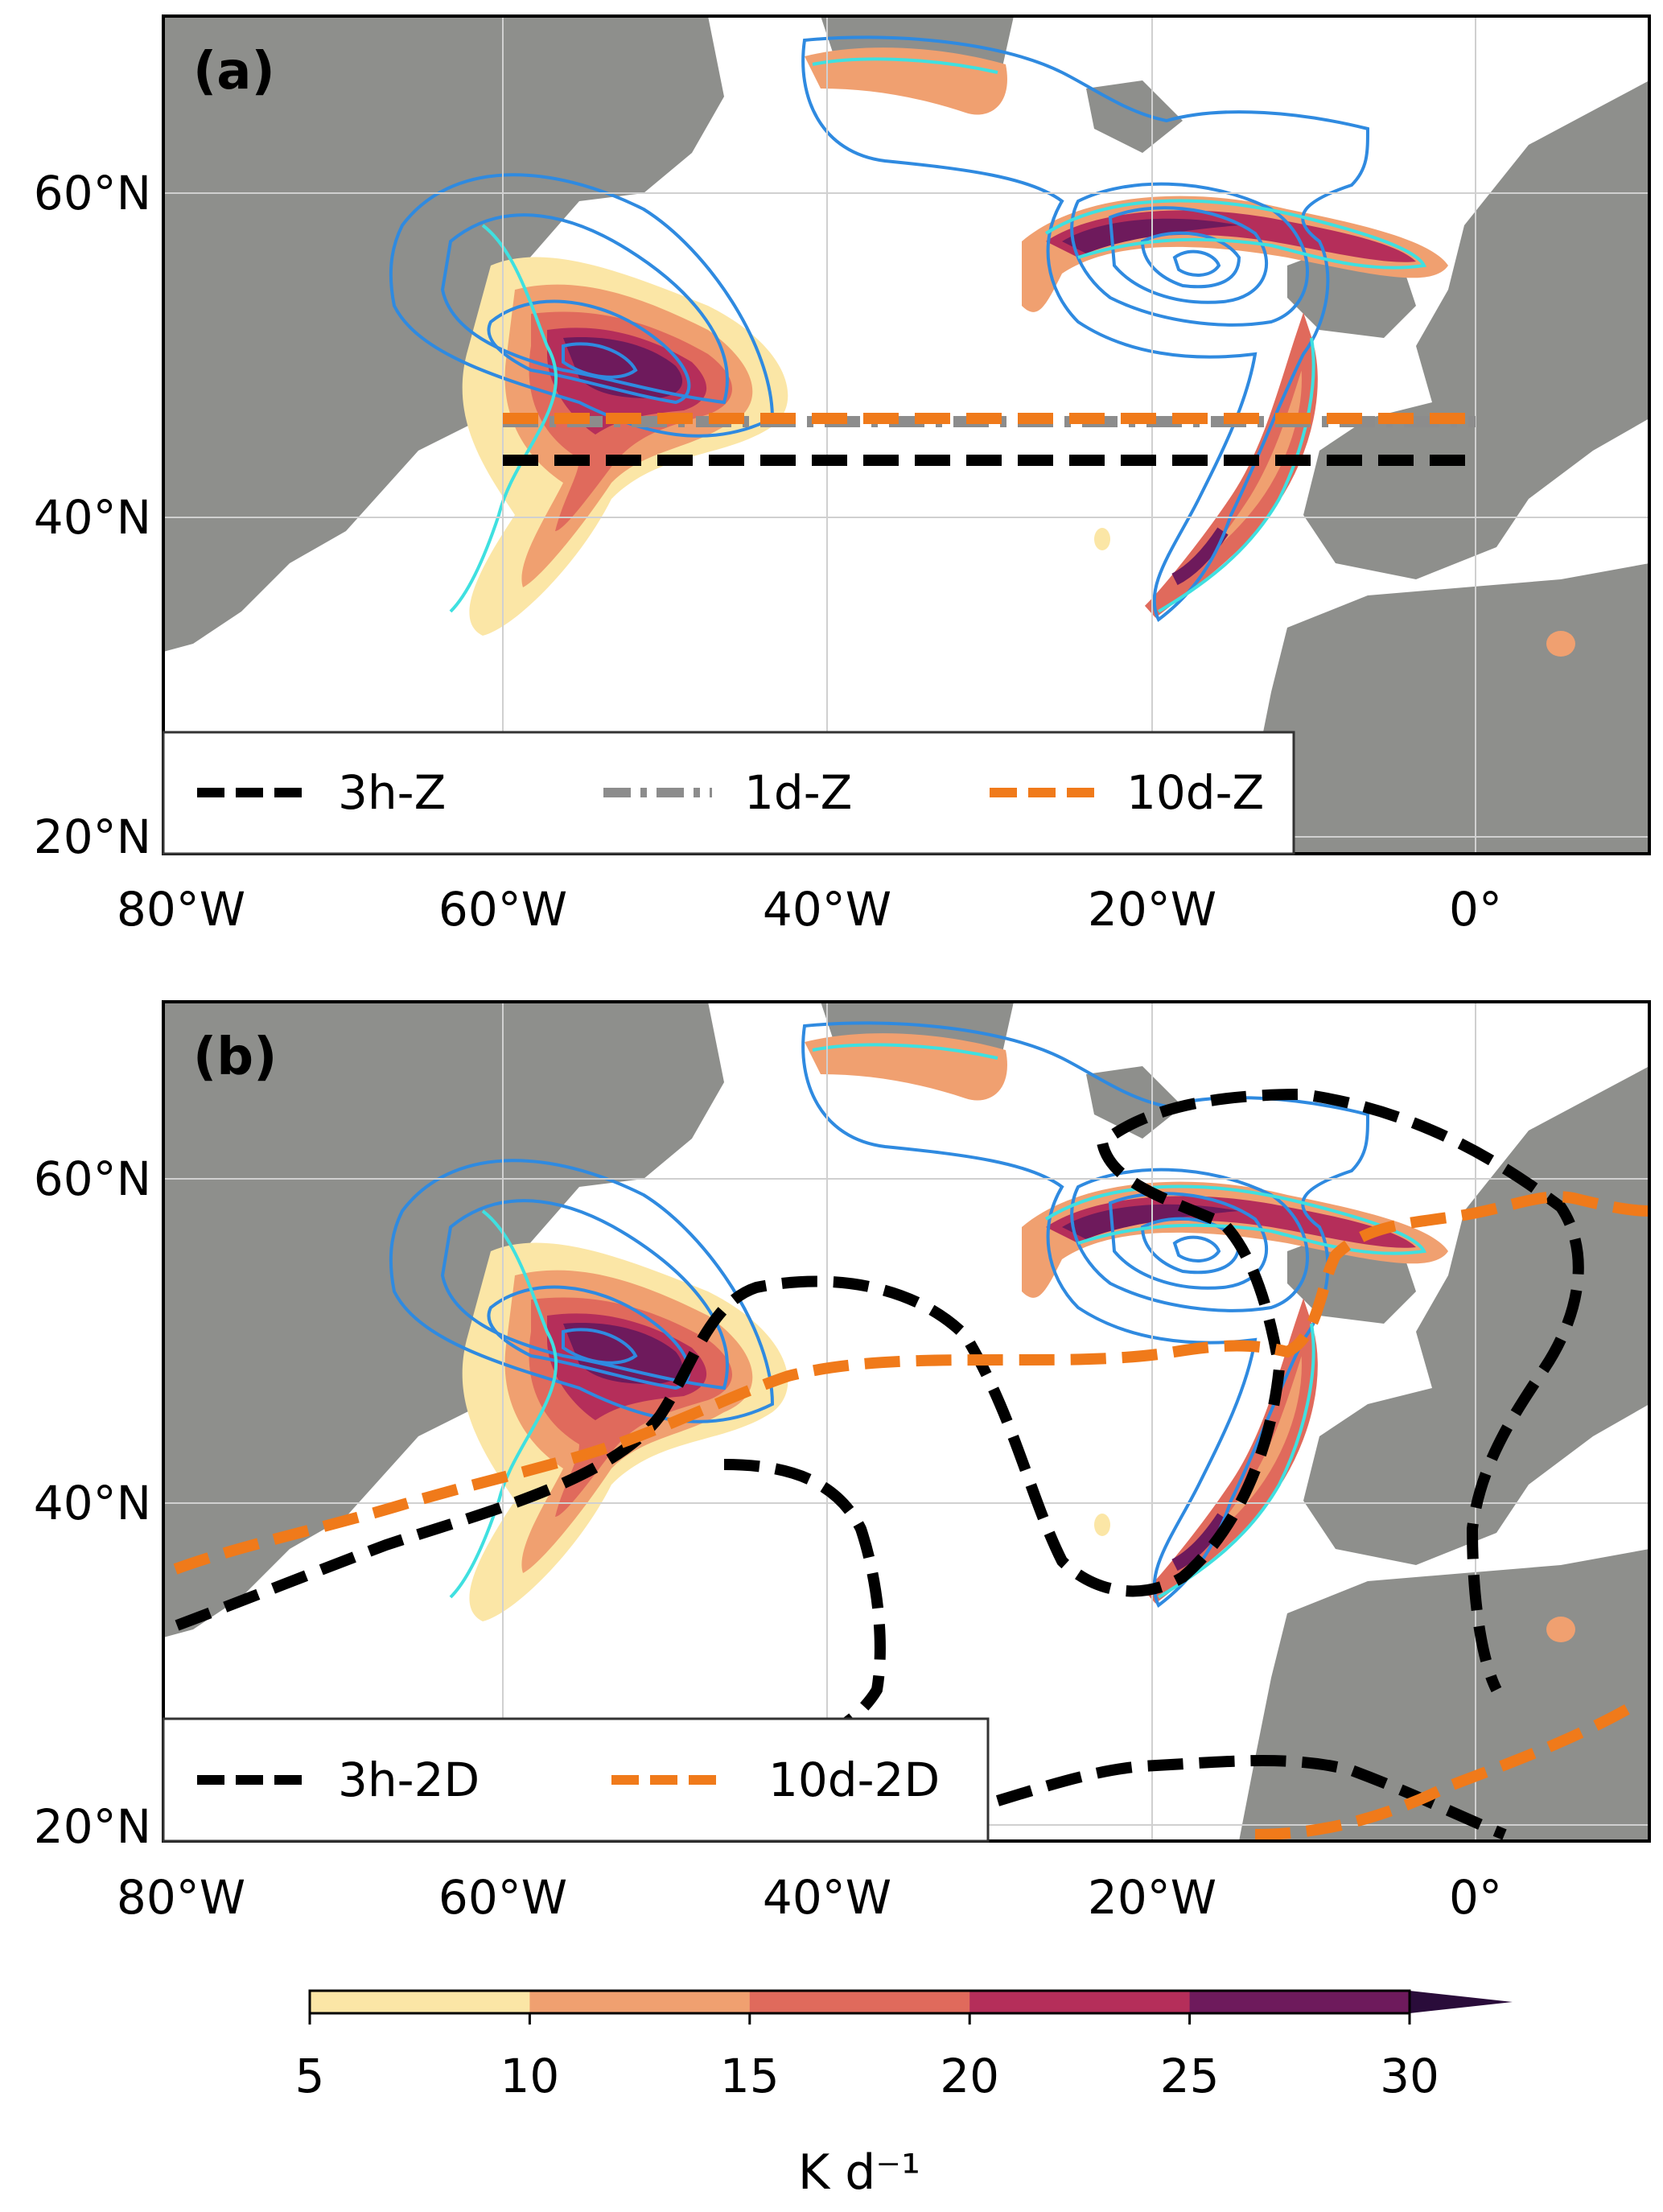 This screenshot has height=2212, width=1663. I want to click on lon-ticks-a: 80°W 60°W 40°W 20°W 0°, so click(809, 910).